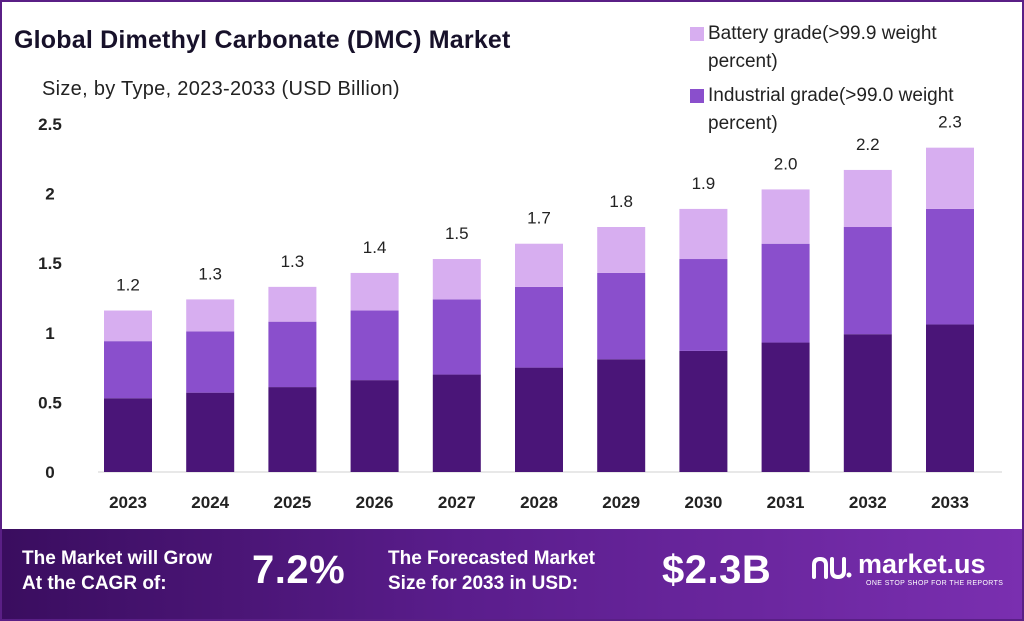 The image size is (1024, 621). Describe the element at coordinates (950, 122) in the screenshot. I see `bar-total-label: 2.3` at that location.